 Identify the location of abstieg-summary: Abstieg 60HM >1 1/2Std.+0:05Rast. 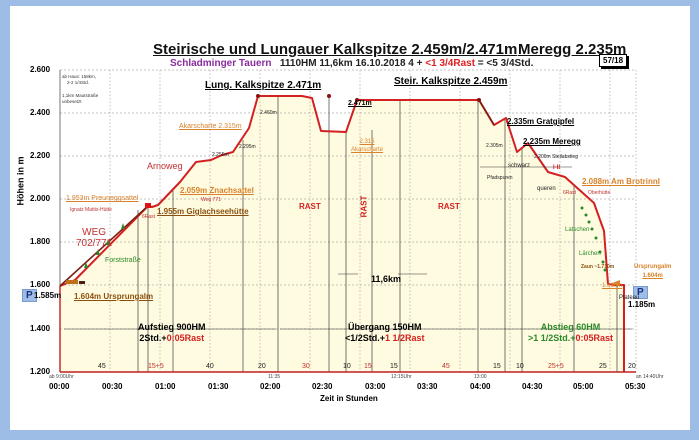
(570, 333).